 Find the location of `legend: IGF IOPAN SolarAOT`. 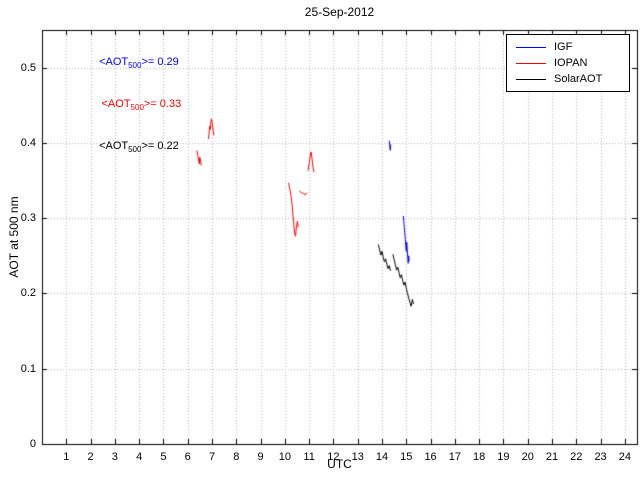

legend: IGF IOPAN SolarAOT is located at coordinates (568, 63).